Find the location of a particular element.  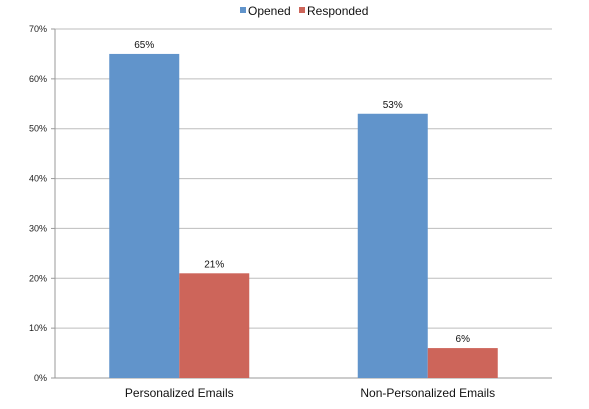

legend-swatch-opened is located at coordinates (243, 10).